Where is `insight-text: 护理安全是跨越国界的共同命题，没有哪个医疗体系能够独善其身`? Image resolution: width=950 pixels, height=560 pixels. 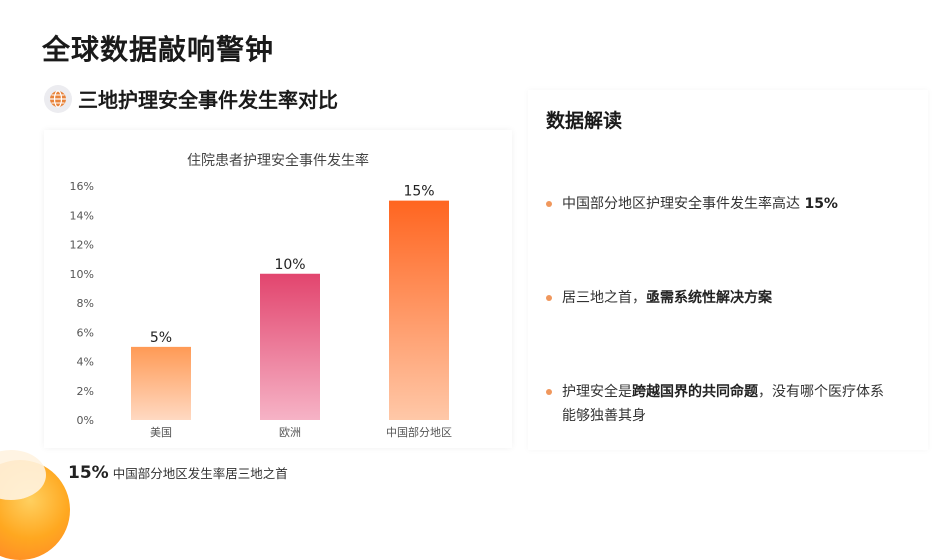
insight-text: 护理安全是跨越国界的共同命题，没有哪个医疗体系能够独善其身 is located at coordinates (723, 404).